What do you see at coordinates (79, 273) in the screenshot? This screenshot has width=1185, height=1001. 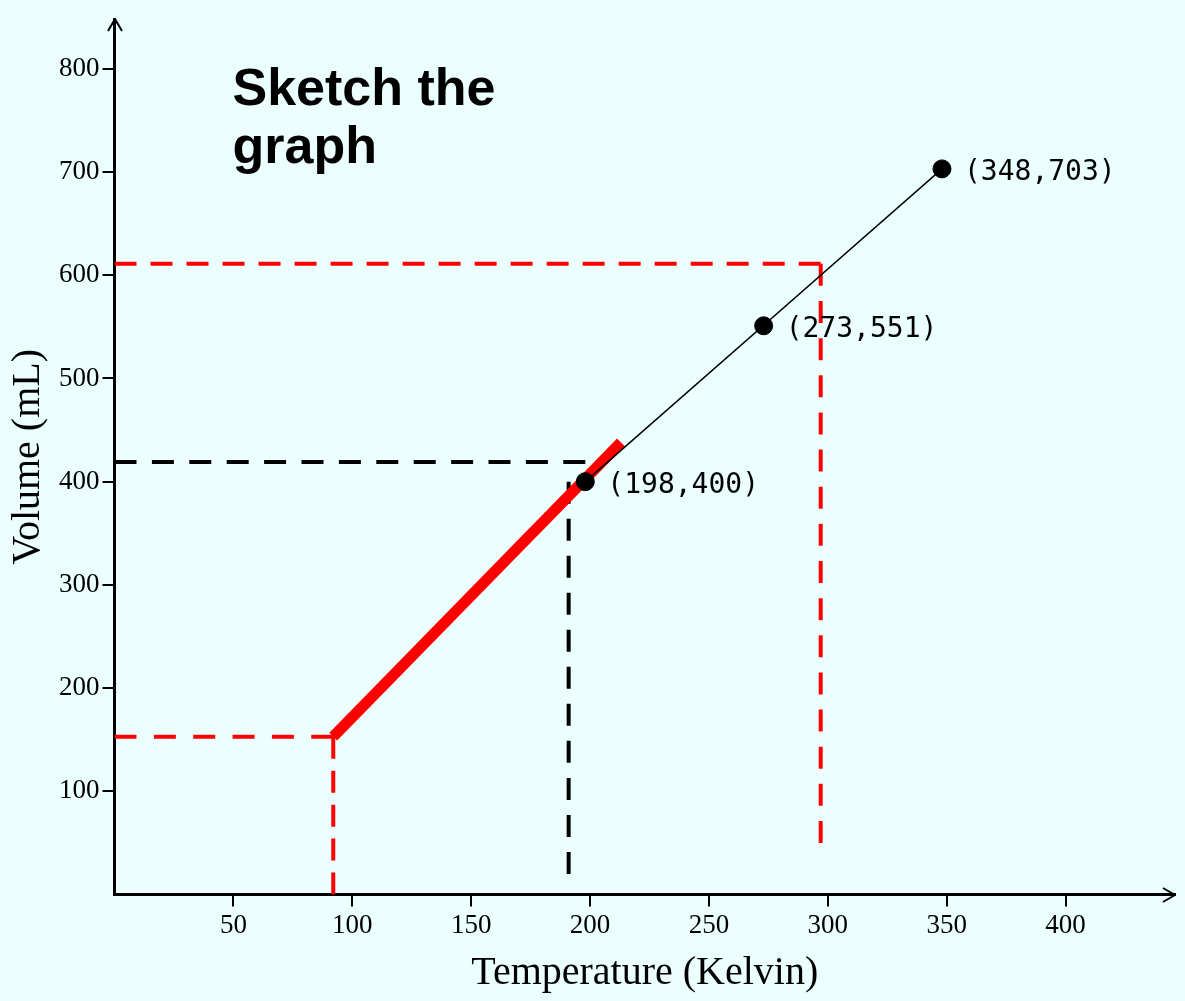 I see `y-tick-label: 600` at bounding box center [79, 273].